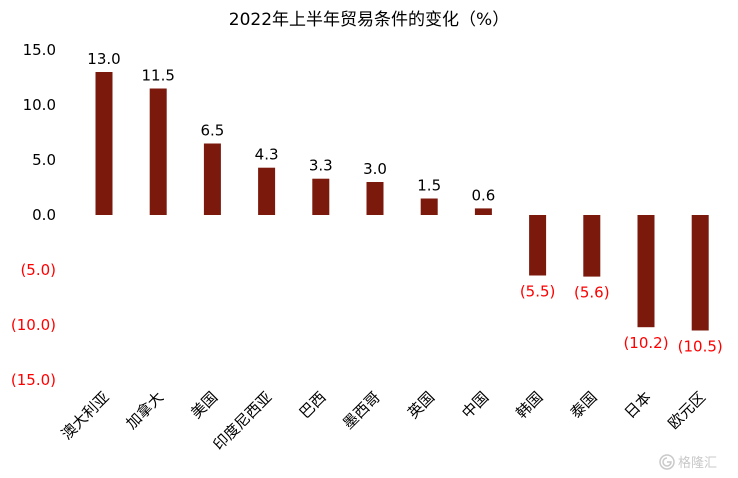 The width and height of the screenshot is (738, 478). What do you see at coordinates (375, 169) in the screenshot?
I see `data-label: 3.0` at bounding box center [375, 169].